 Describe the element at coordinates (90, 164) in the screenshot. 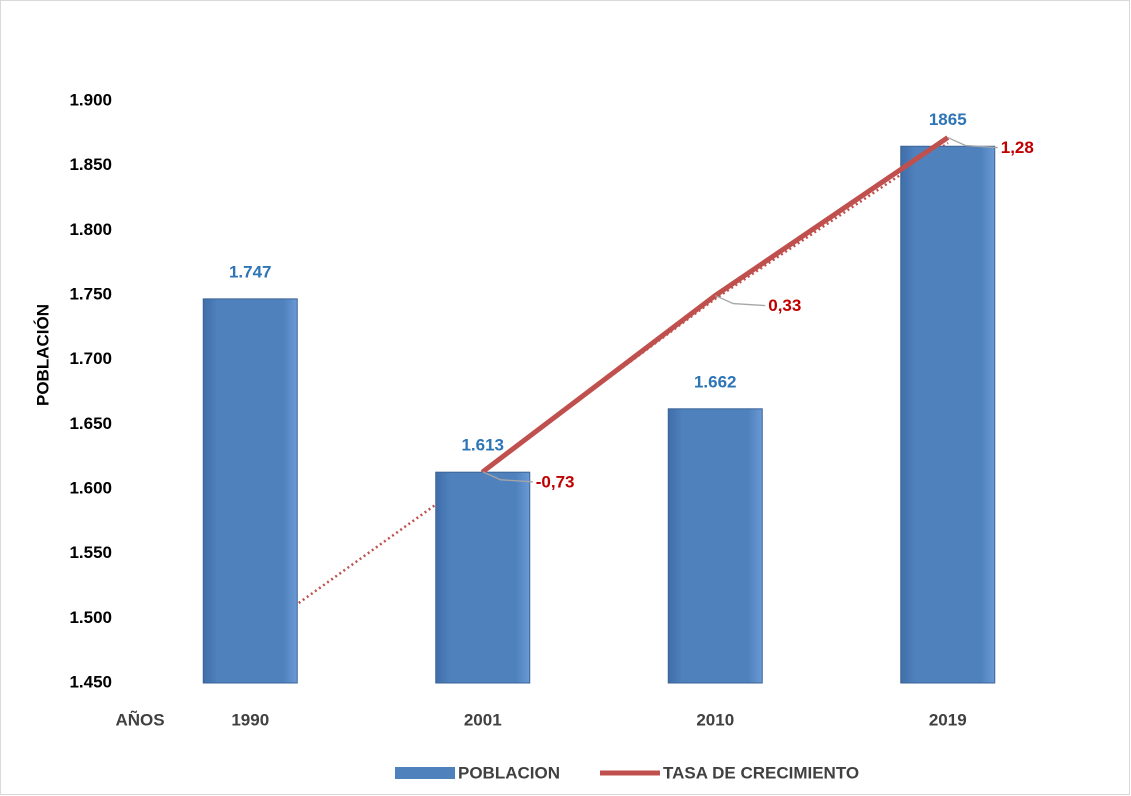

I see `y-tick-label: 1.850` at that location.